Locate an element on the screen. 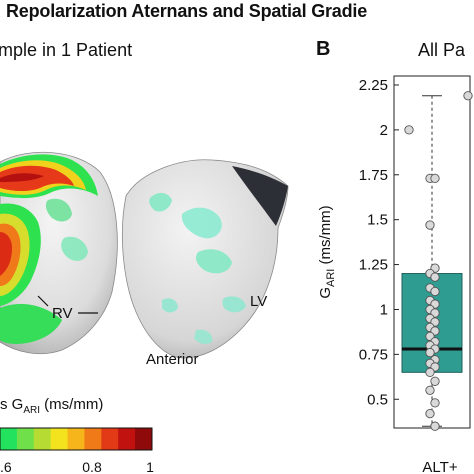  y-tick-label: 0.75 is located at coordinates (373, 354).